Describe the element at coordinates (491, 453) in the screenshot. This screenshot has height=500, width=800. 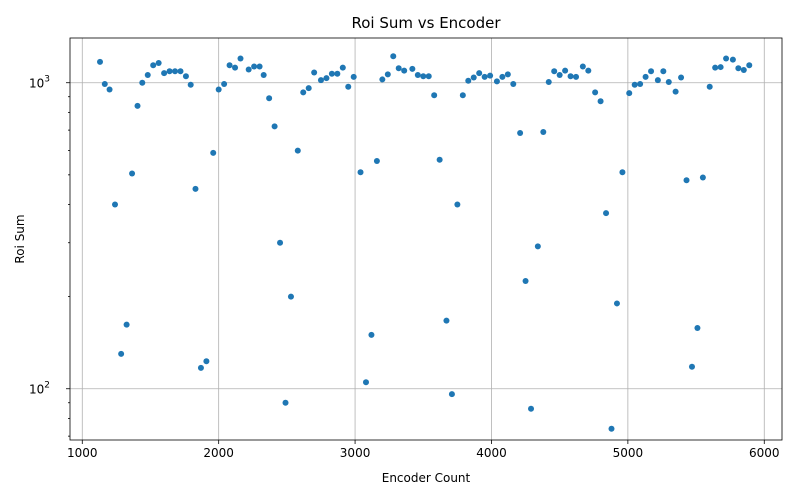
I see `x-tick-label: 4000` at that location.